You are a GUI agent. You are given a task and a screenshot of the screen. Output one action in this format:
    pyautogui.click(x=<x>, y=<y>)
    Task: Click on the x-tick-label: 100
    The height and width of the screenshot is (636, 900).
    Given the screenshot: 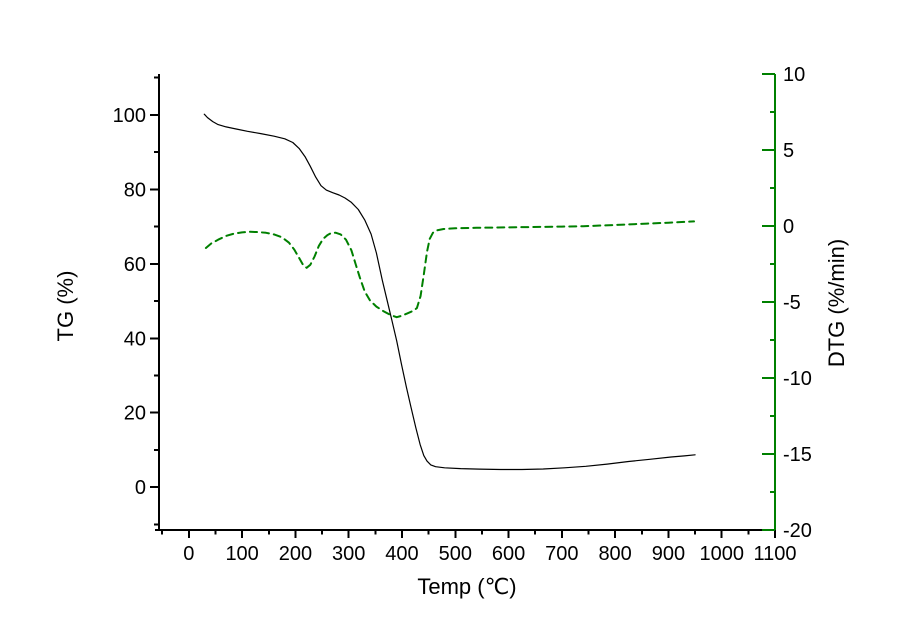 What is the action you would take?
    pyautogui.click(x=241, y=554)
    